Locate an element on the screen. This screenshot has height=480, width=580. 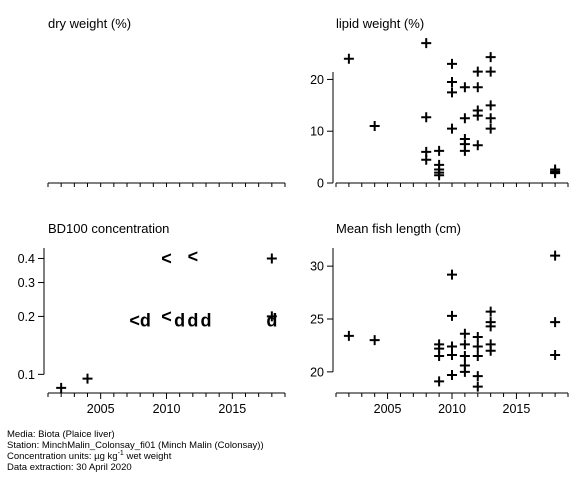
panel-title: lipid weight (%) is located at coordinates (380, 23).